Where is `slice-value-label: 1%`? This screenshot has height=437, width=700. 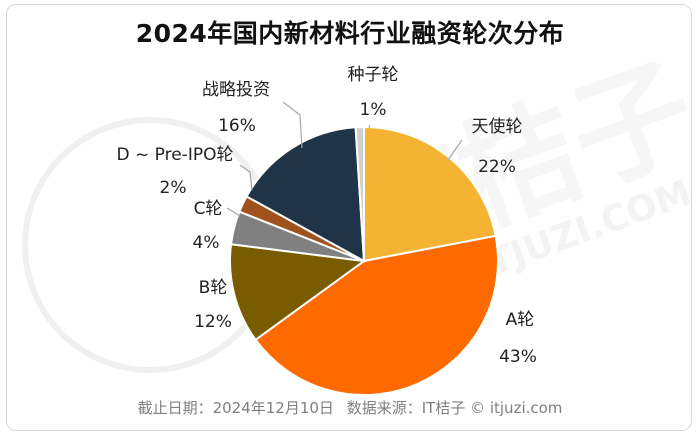 slice-value-label: 1% is located at coordinates (373, 110).